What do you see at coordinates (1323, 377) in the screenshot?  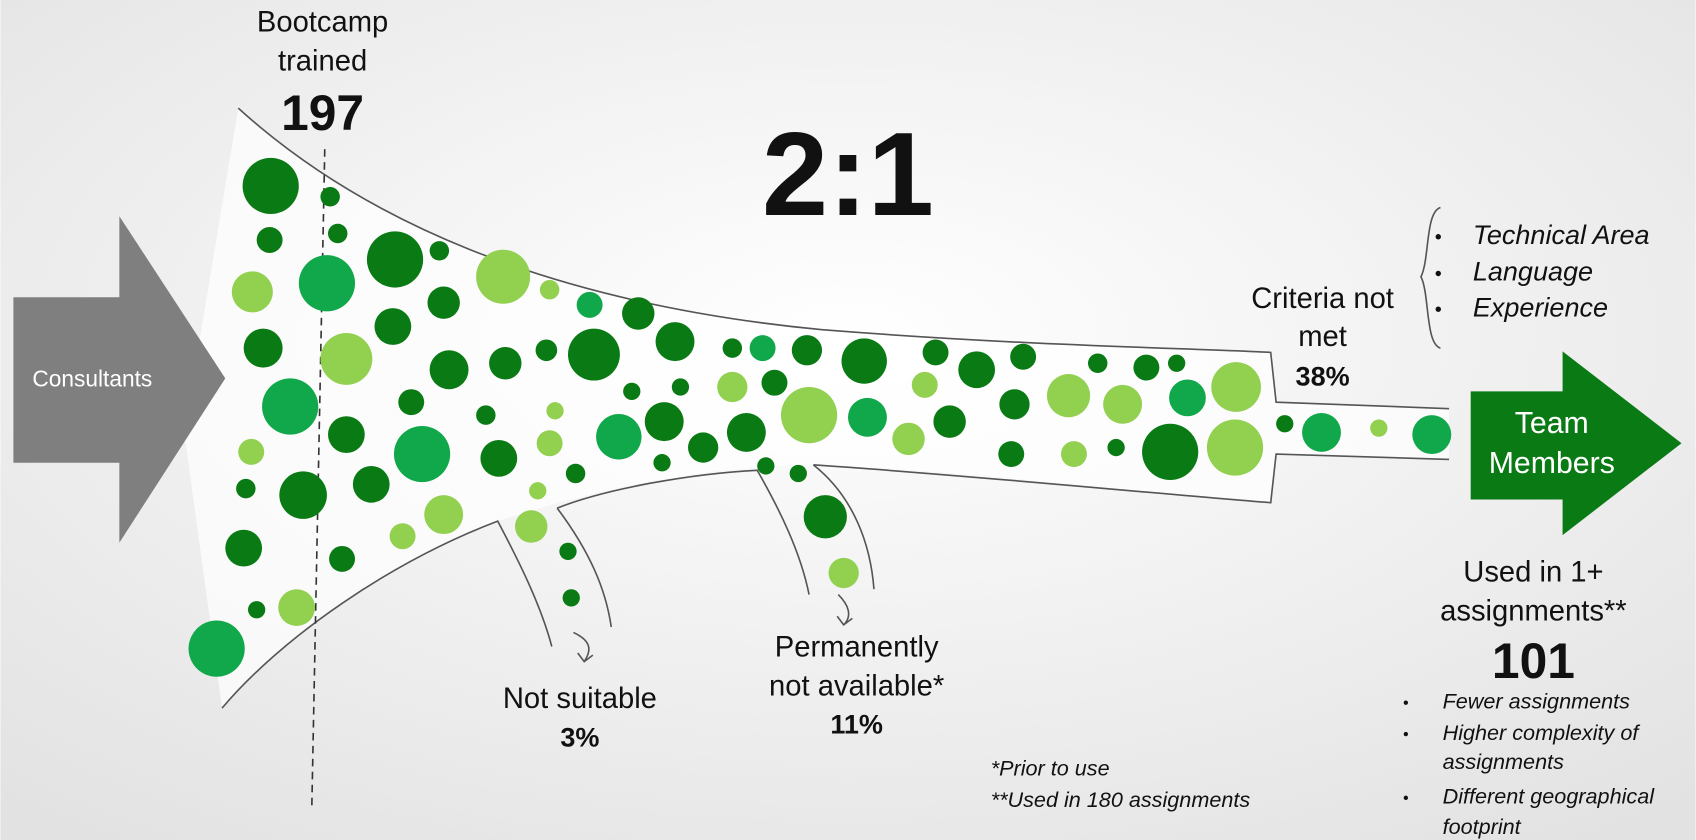 I see `stage-value: 38%` at bounding box center [1323, 377].